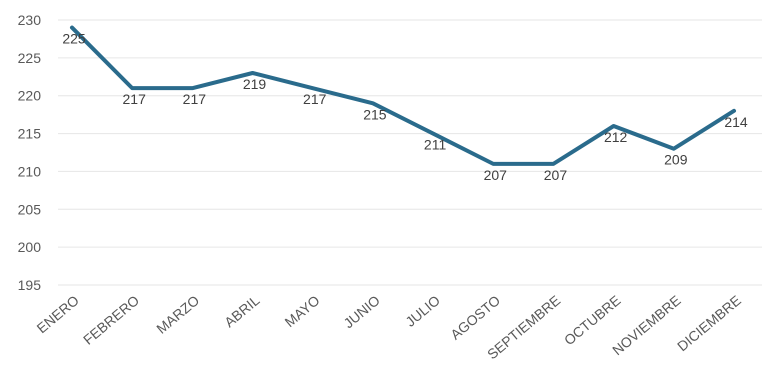  Describe the element at coordinates (709, 323) in the screenshot. I see `x-tick-label: DICIEMBRE` at that location.